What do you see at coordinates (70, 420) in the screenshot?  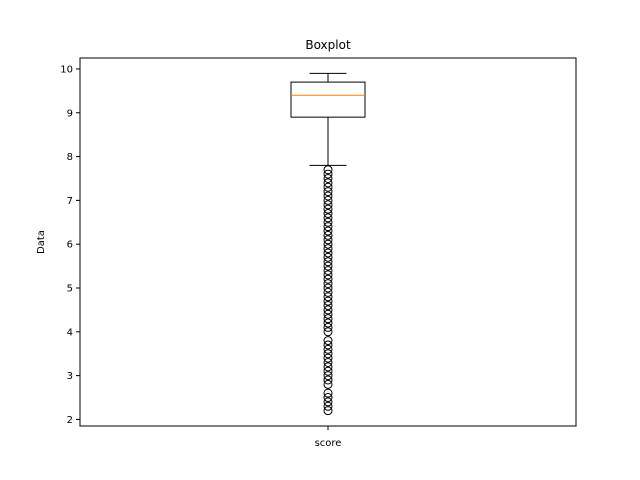 I see `y-tick-label: 2` at bounding box center [70, 420].